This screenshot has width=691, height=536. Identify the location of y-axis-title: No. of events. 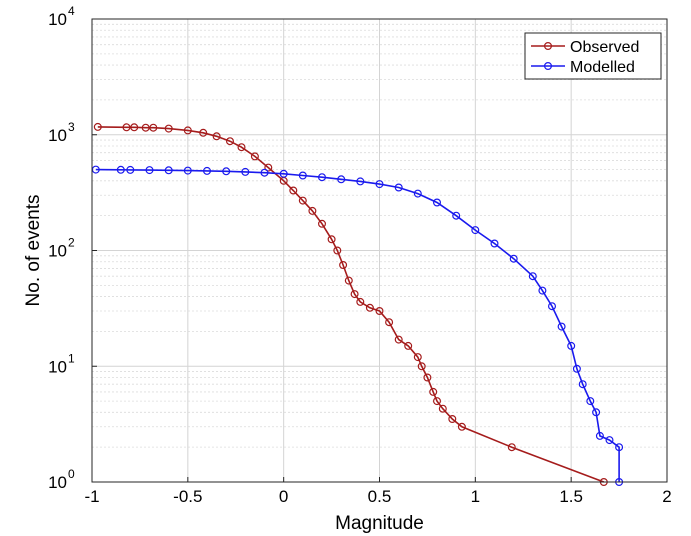
(33, 251).